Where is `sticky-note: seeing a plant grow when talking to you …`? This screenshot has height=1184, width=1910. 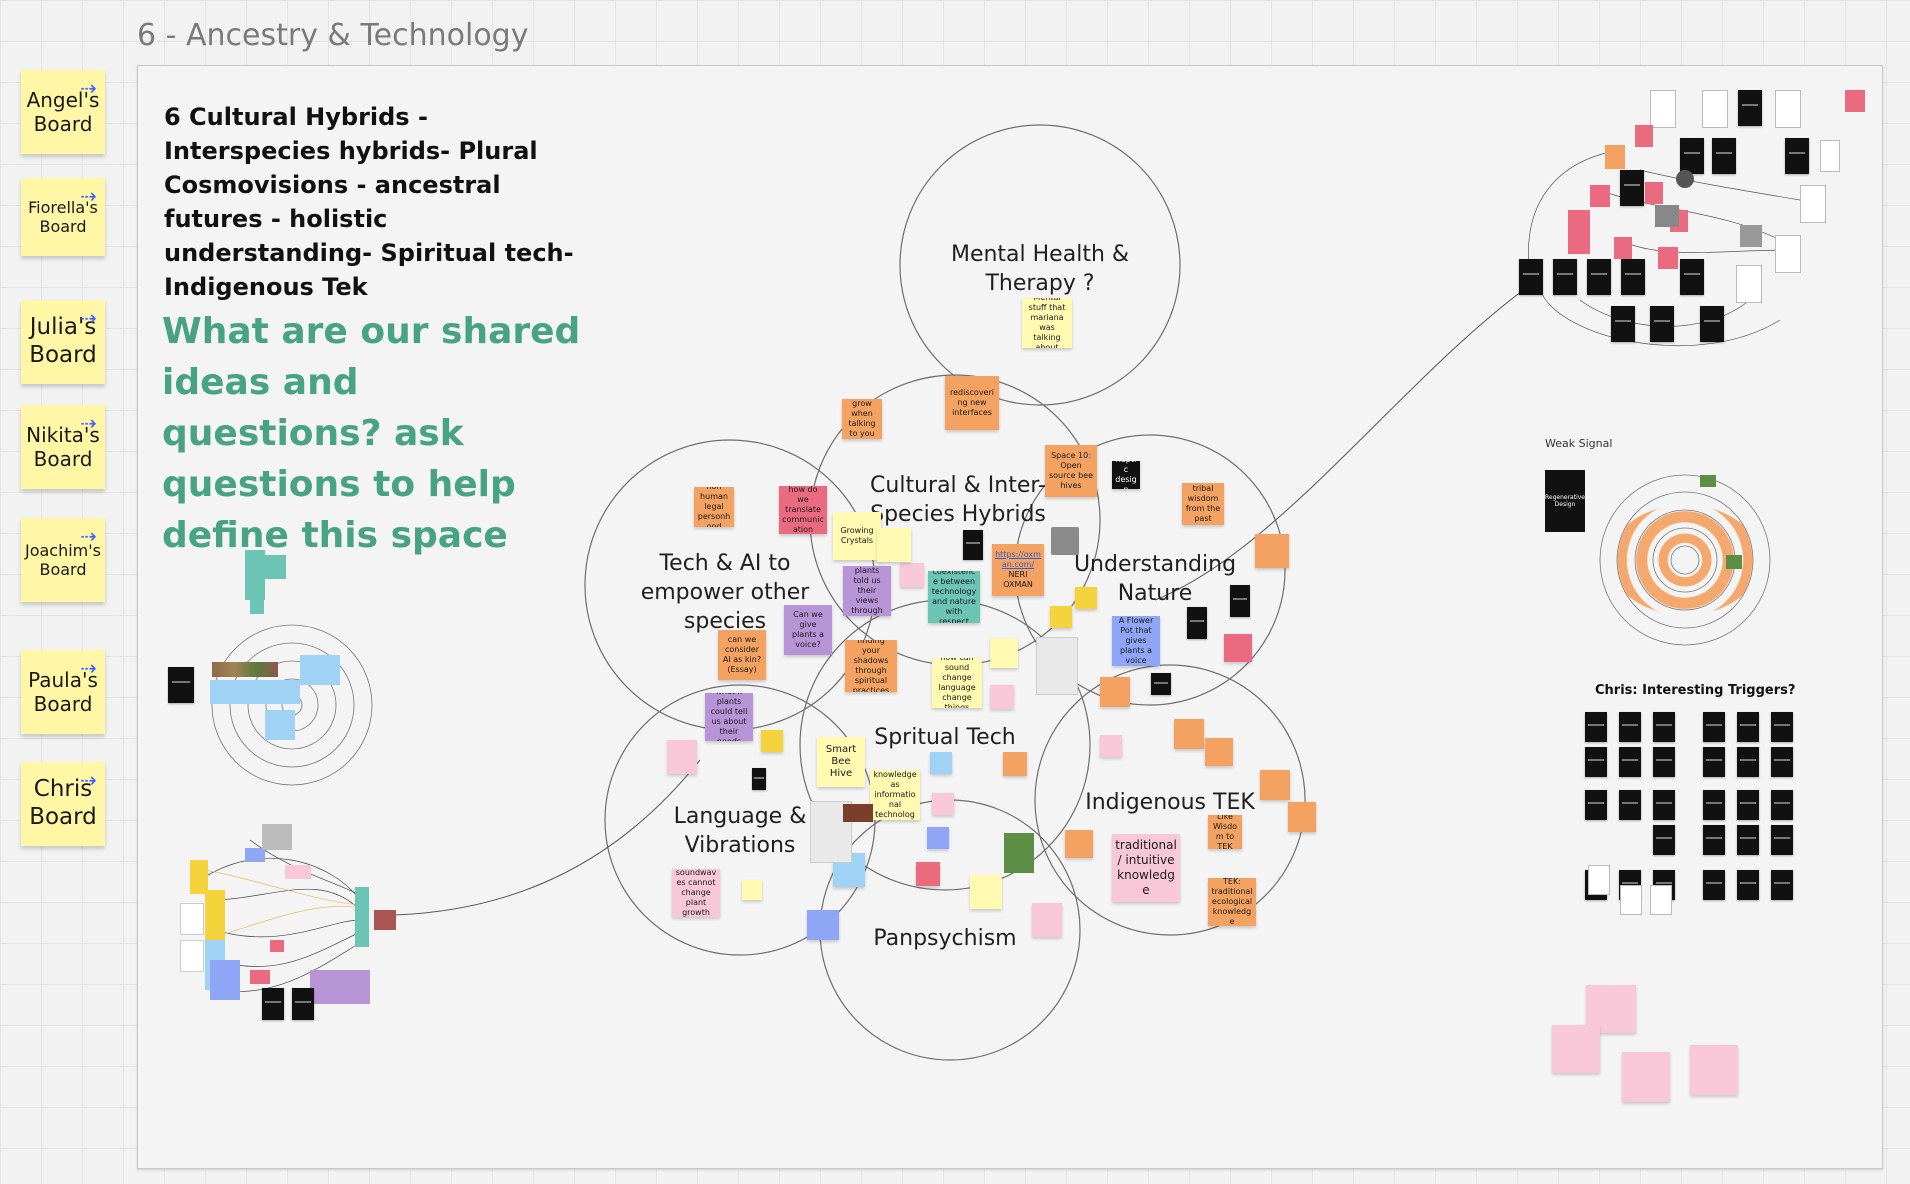 sticky-note: seeing a plant grow when talking to you … is located at coordinates (862, 419).